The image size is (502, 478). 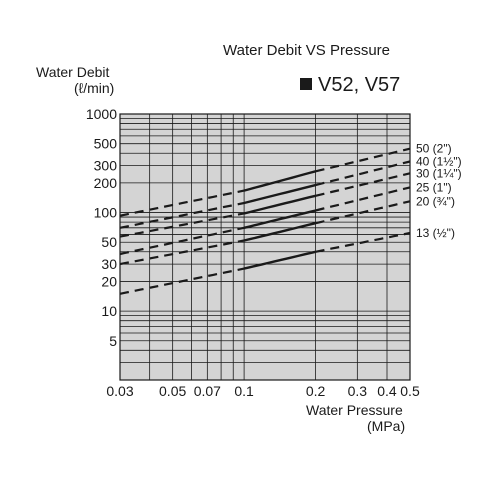 What do you see at coordinates (354, 410) in the screenshot?
I see `x-axis-label: Water Pressure` at bounding box center [354, 410].